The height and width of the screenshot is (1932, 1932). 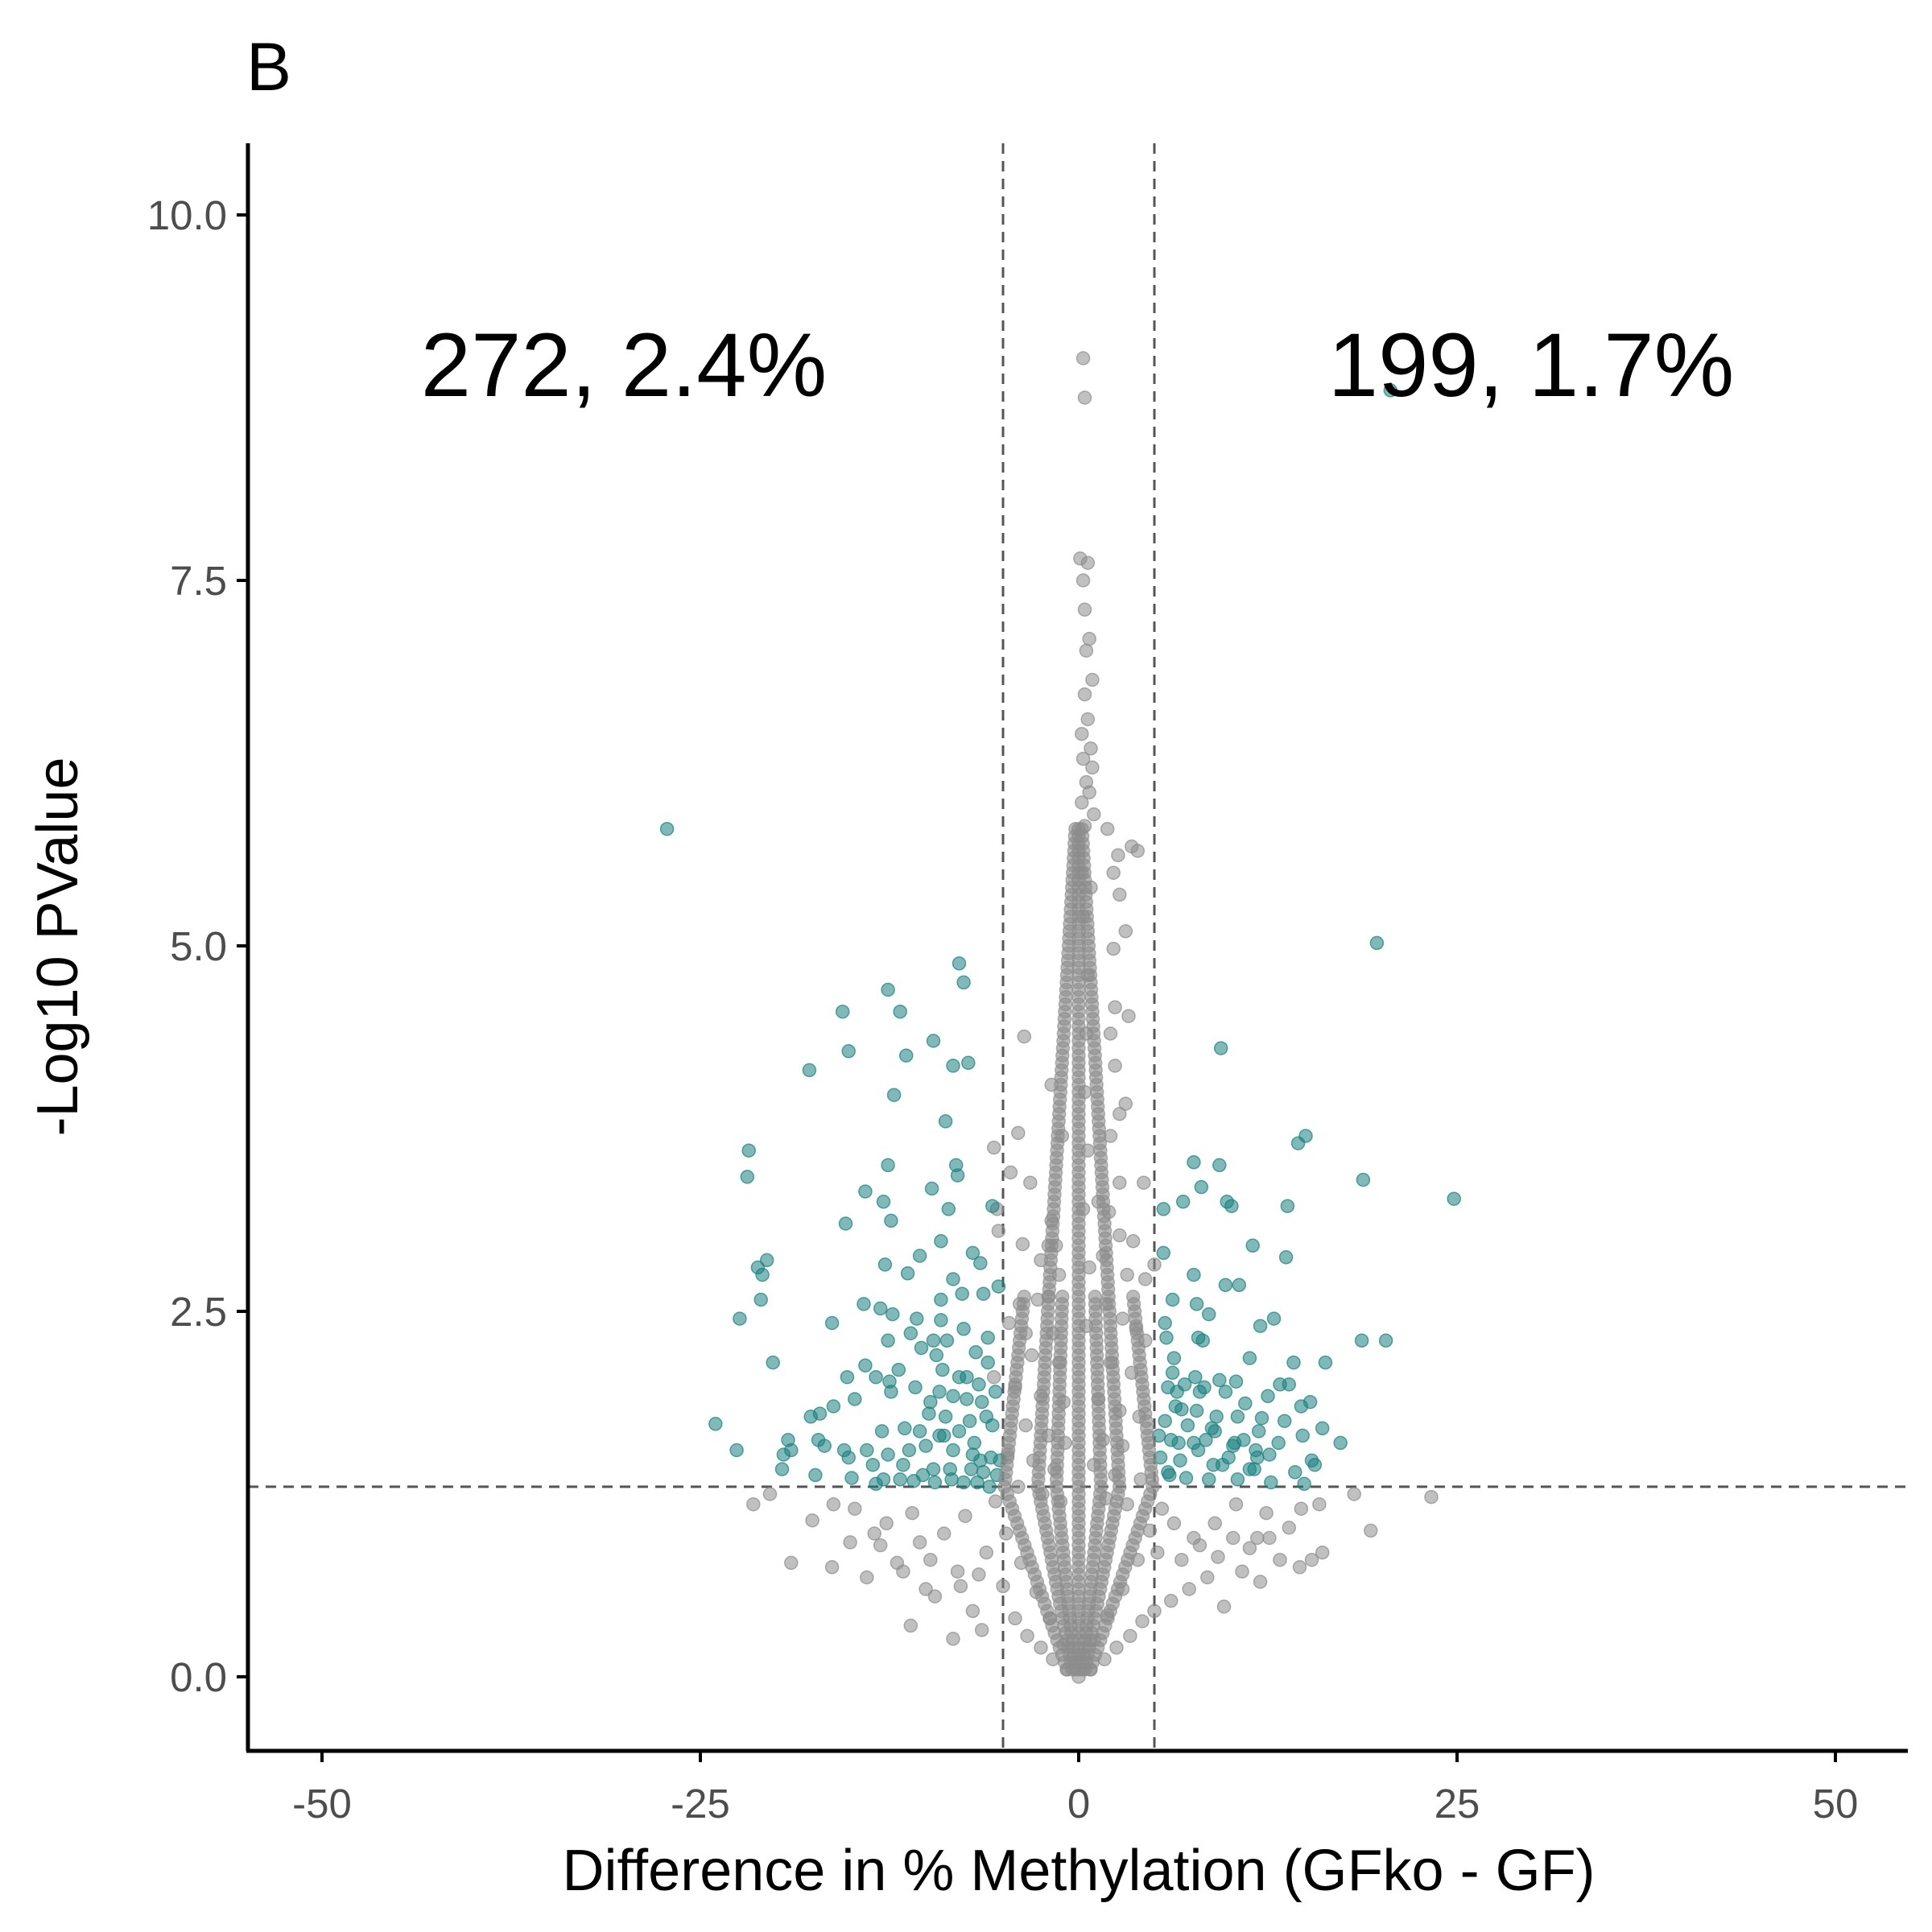 What do you see at coordinates (1078, 1871) in the screenshot?
I see `x-axis-title: Difference in % Methylation (GFko - GF)` at bounding box center [1078, 1871].